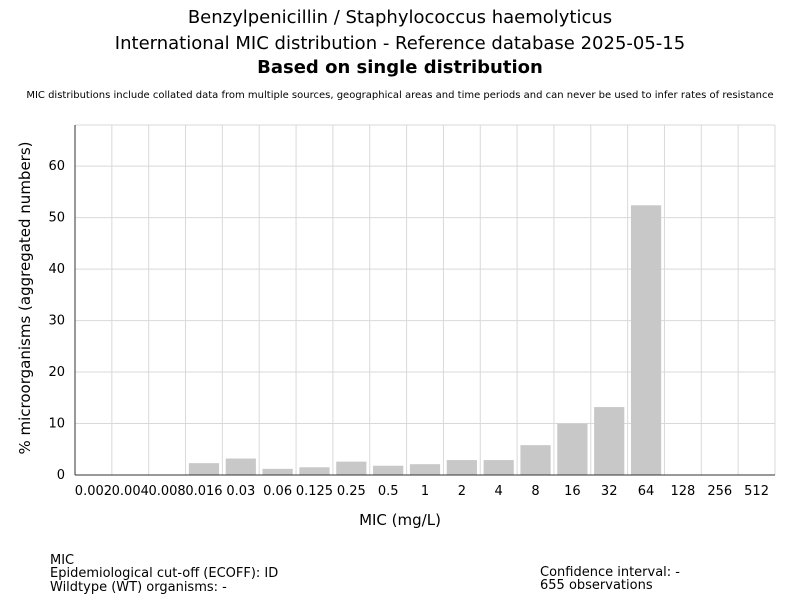  What do you see at coordinates (646, 491) in the screenshot?
I see `x-tick-label: 64` at bounding box center [646, 491].